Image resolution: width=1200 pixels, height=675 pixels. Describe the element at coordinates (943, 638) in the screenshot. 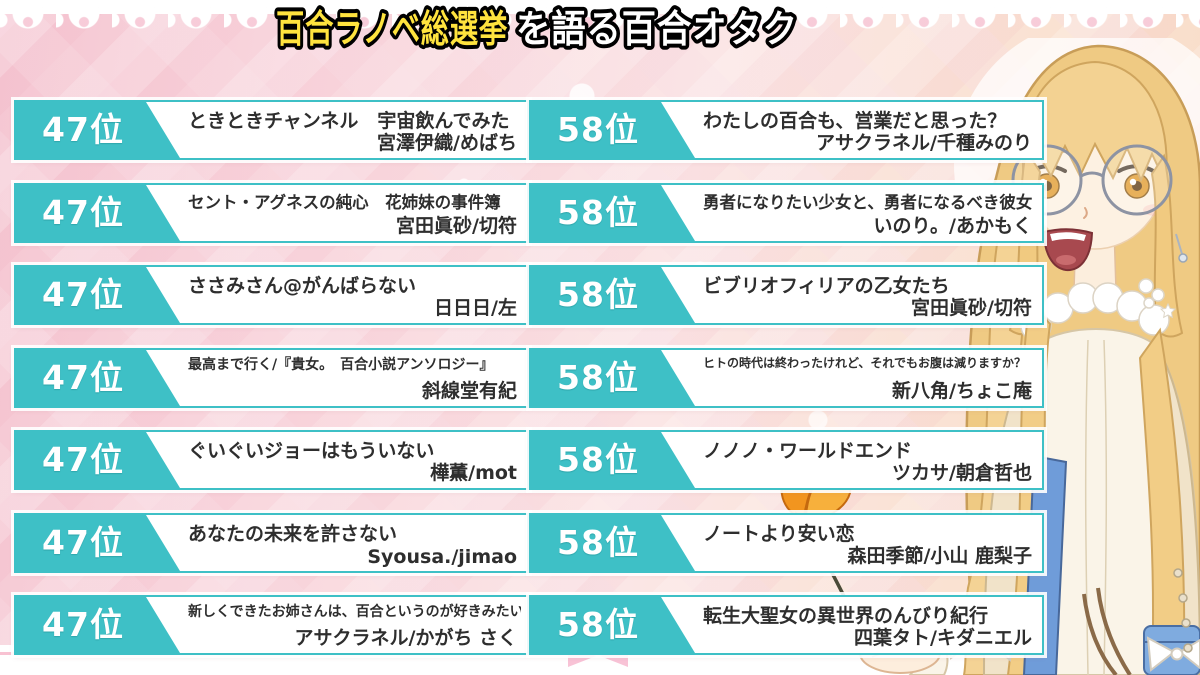

I see `book-author: 四葉タト/キダニエル` at that location.